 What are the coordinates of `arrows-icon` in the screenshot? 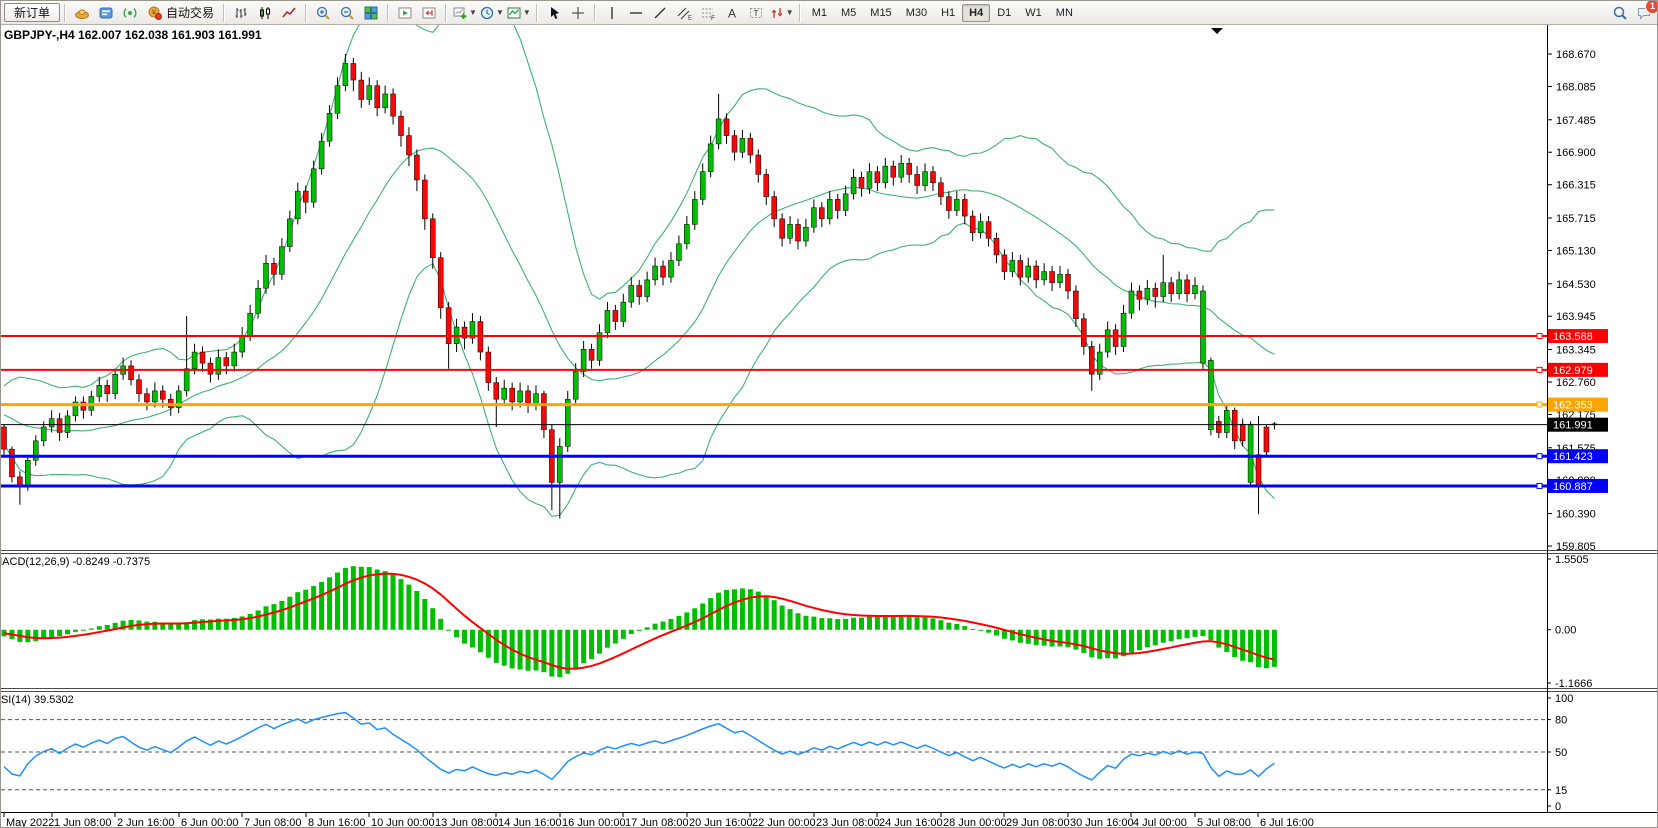 It's located at (777, 12).